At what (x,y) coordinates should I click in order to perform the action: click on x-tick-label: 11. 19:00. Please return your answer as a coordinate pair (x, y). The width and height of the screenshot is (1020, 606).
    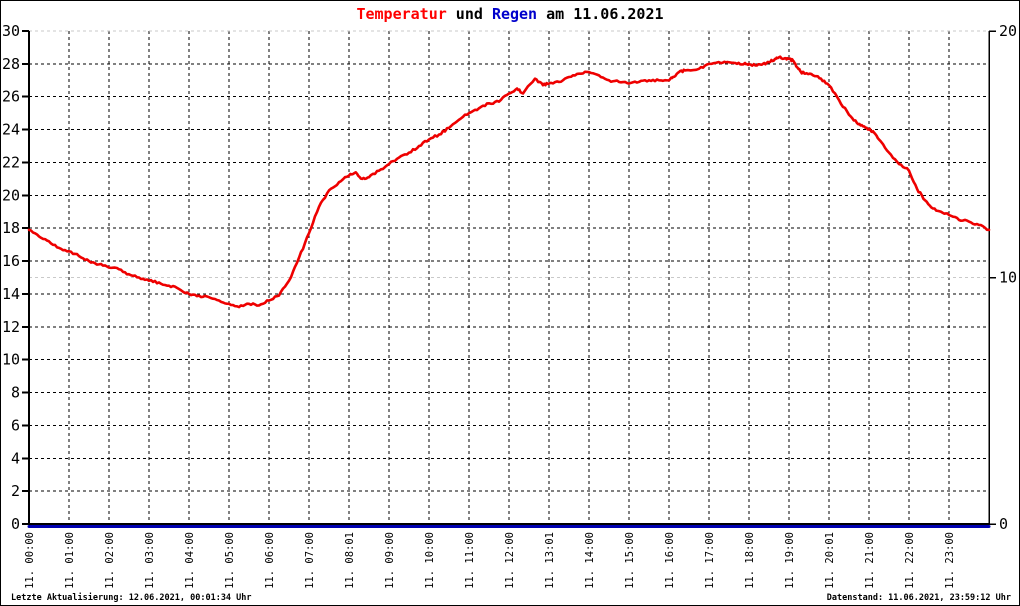
    Looking at the image, I should click on (790, 560).